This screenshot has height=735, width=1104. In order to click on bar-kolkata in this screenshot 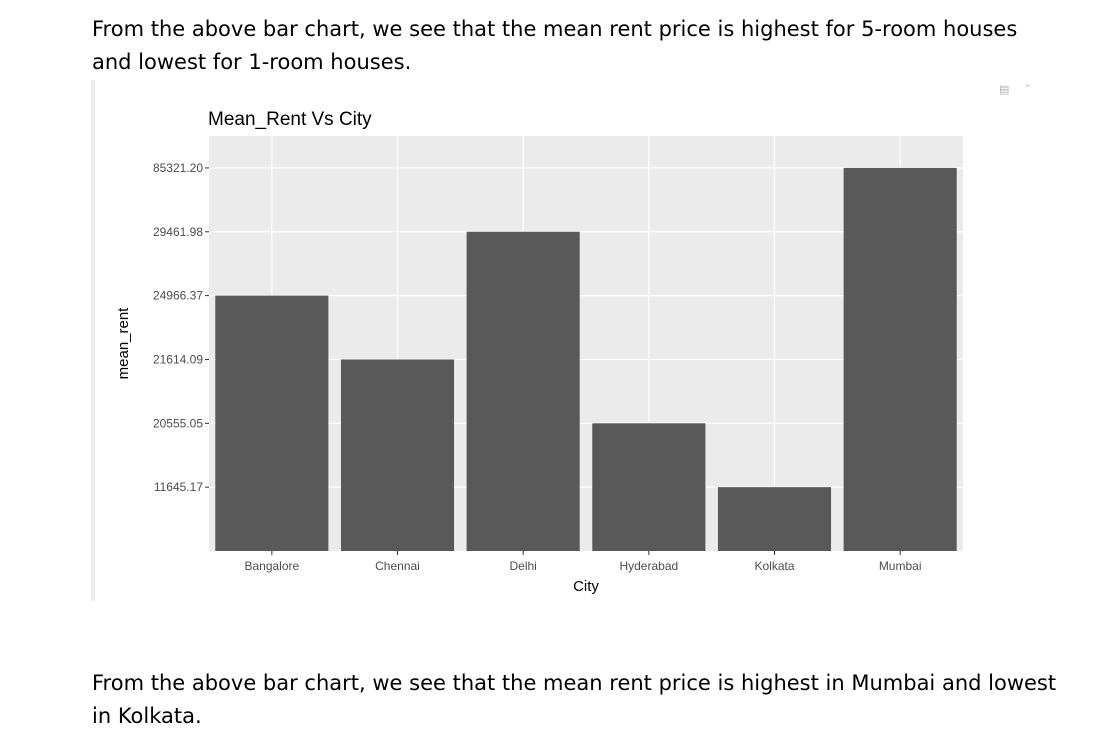, I will do `click(774, 519)`.